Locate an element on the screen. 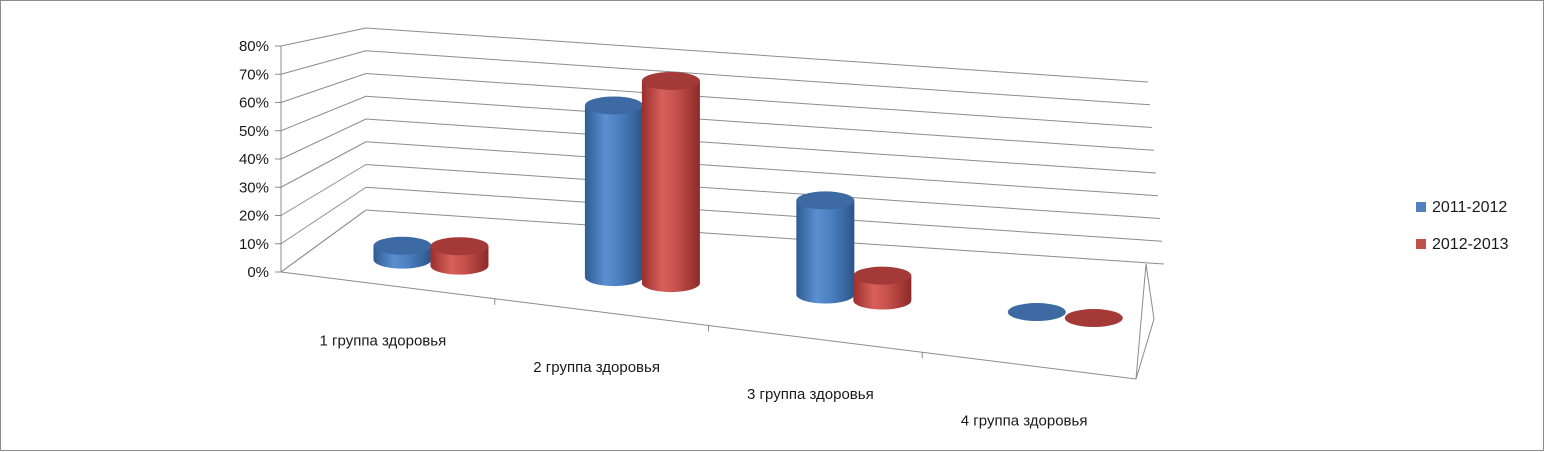 This screenshot has height=452, width=1544. category-label: 3 группа здоровья is located at coordinates (810, 394).